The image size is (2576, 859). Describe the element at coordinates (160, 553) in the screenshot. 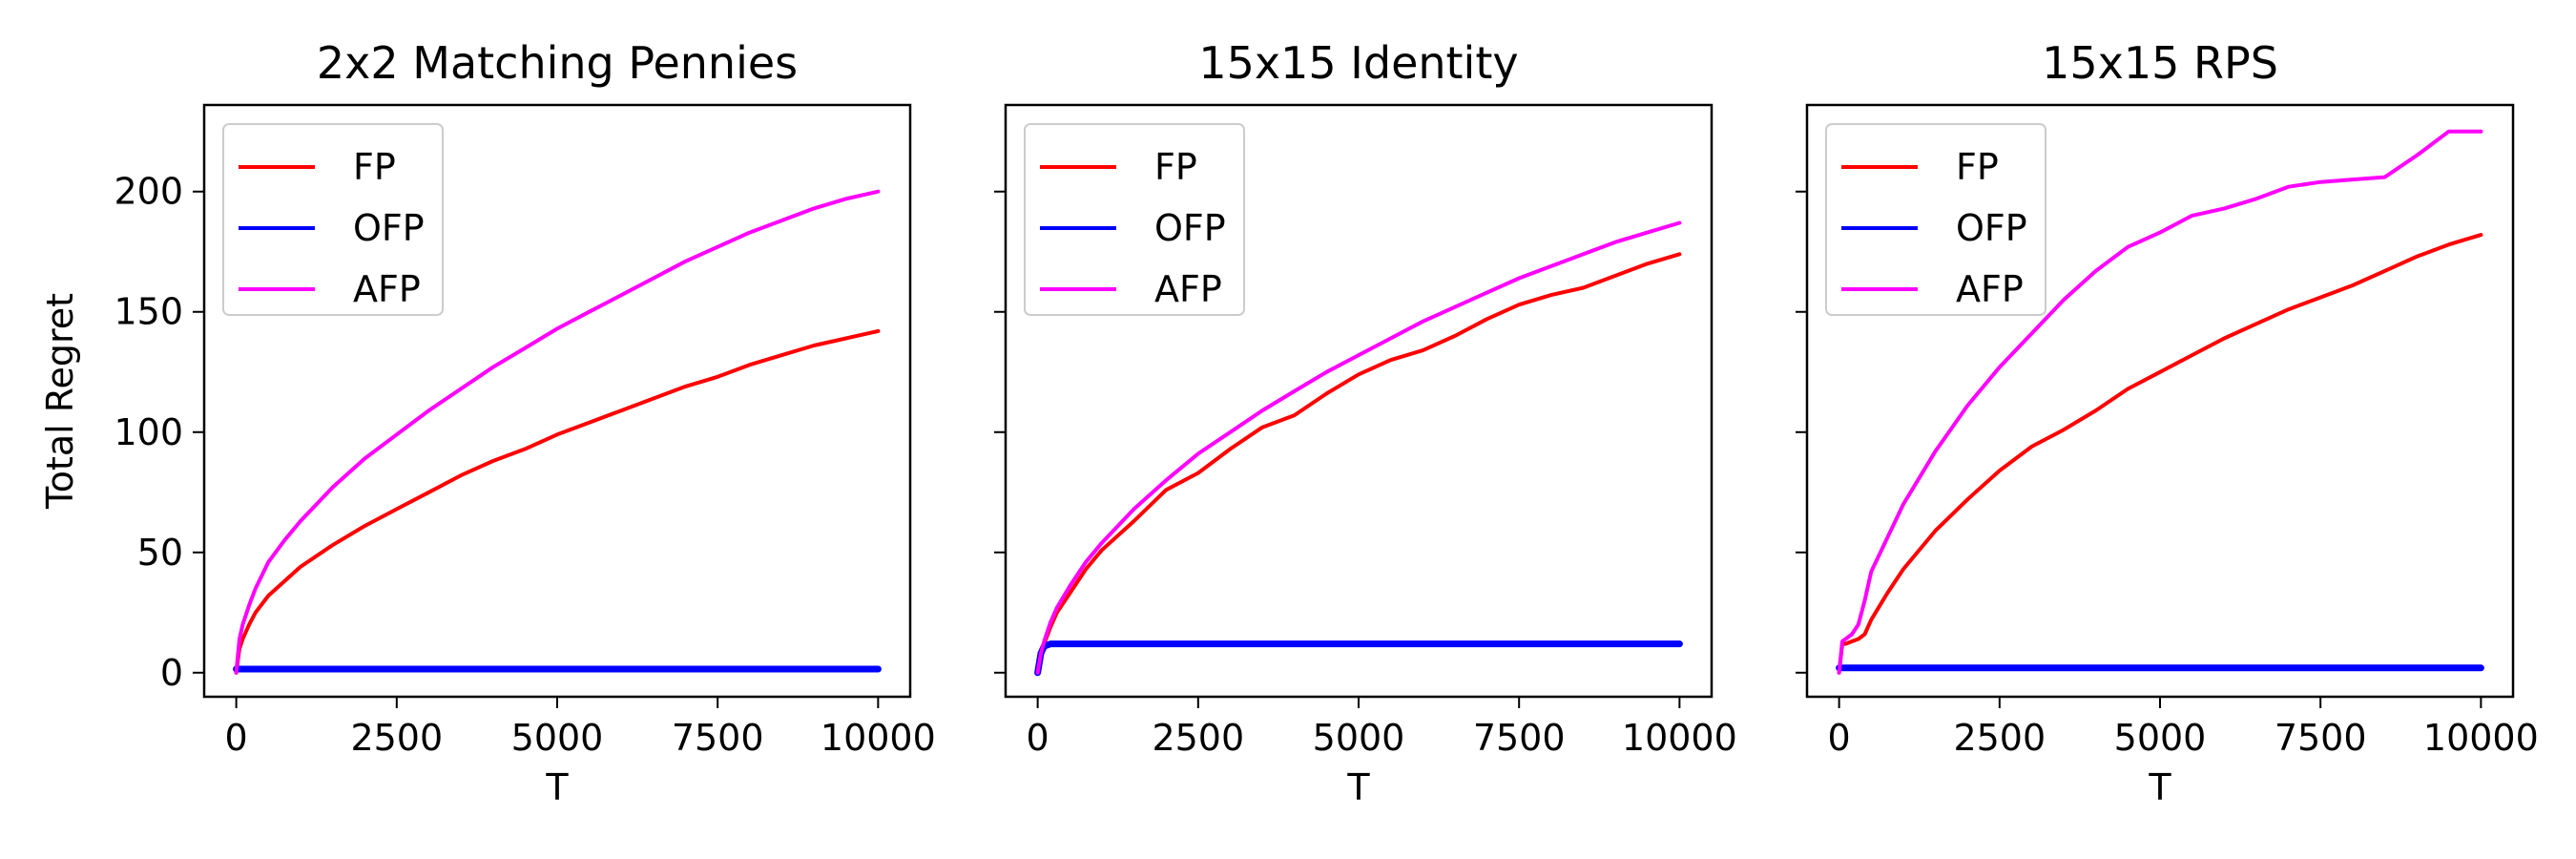

I see `y-tick-label: 50` at that location.